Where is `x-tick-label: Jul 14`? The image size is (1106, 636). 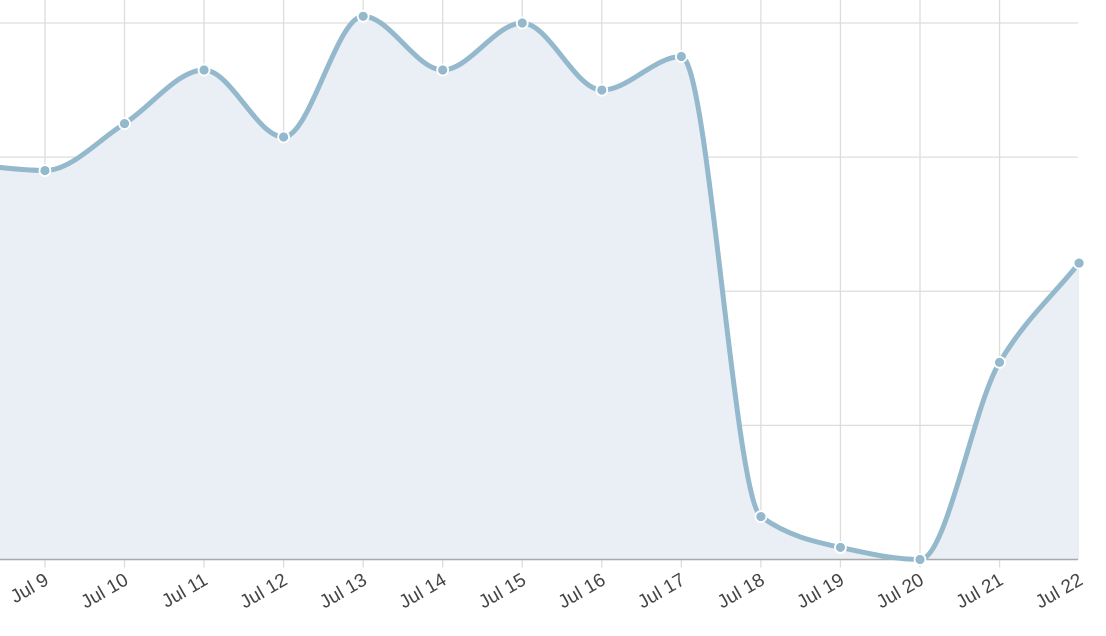 x-tick-label: Jul 14 is located at coordinates (423, 591).